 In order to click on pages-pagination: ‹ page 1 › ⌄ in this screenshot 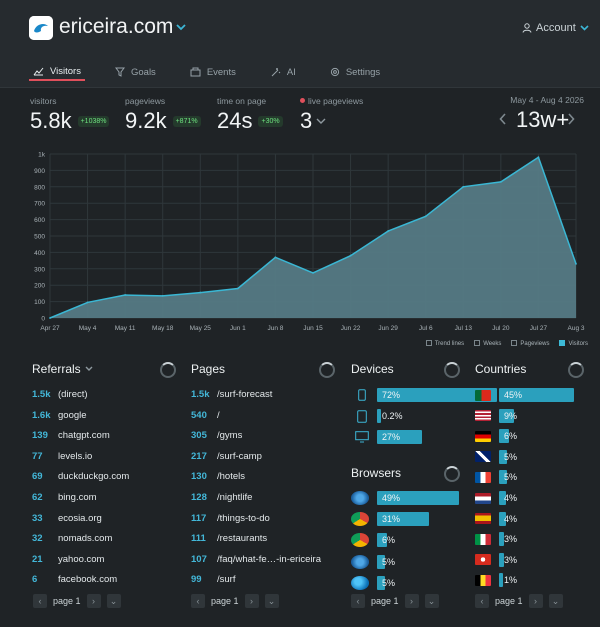, I will do `click(235, 601)`.